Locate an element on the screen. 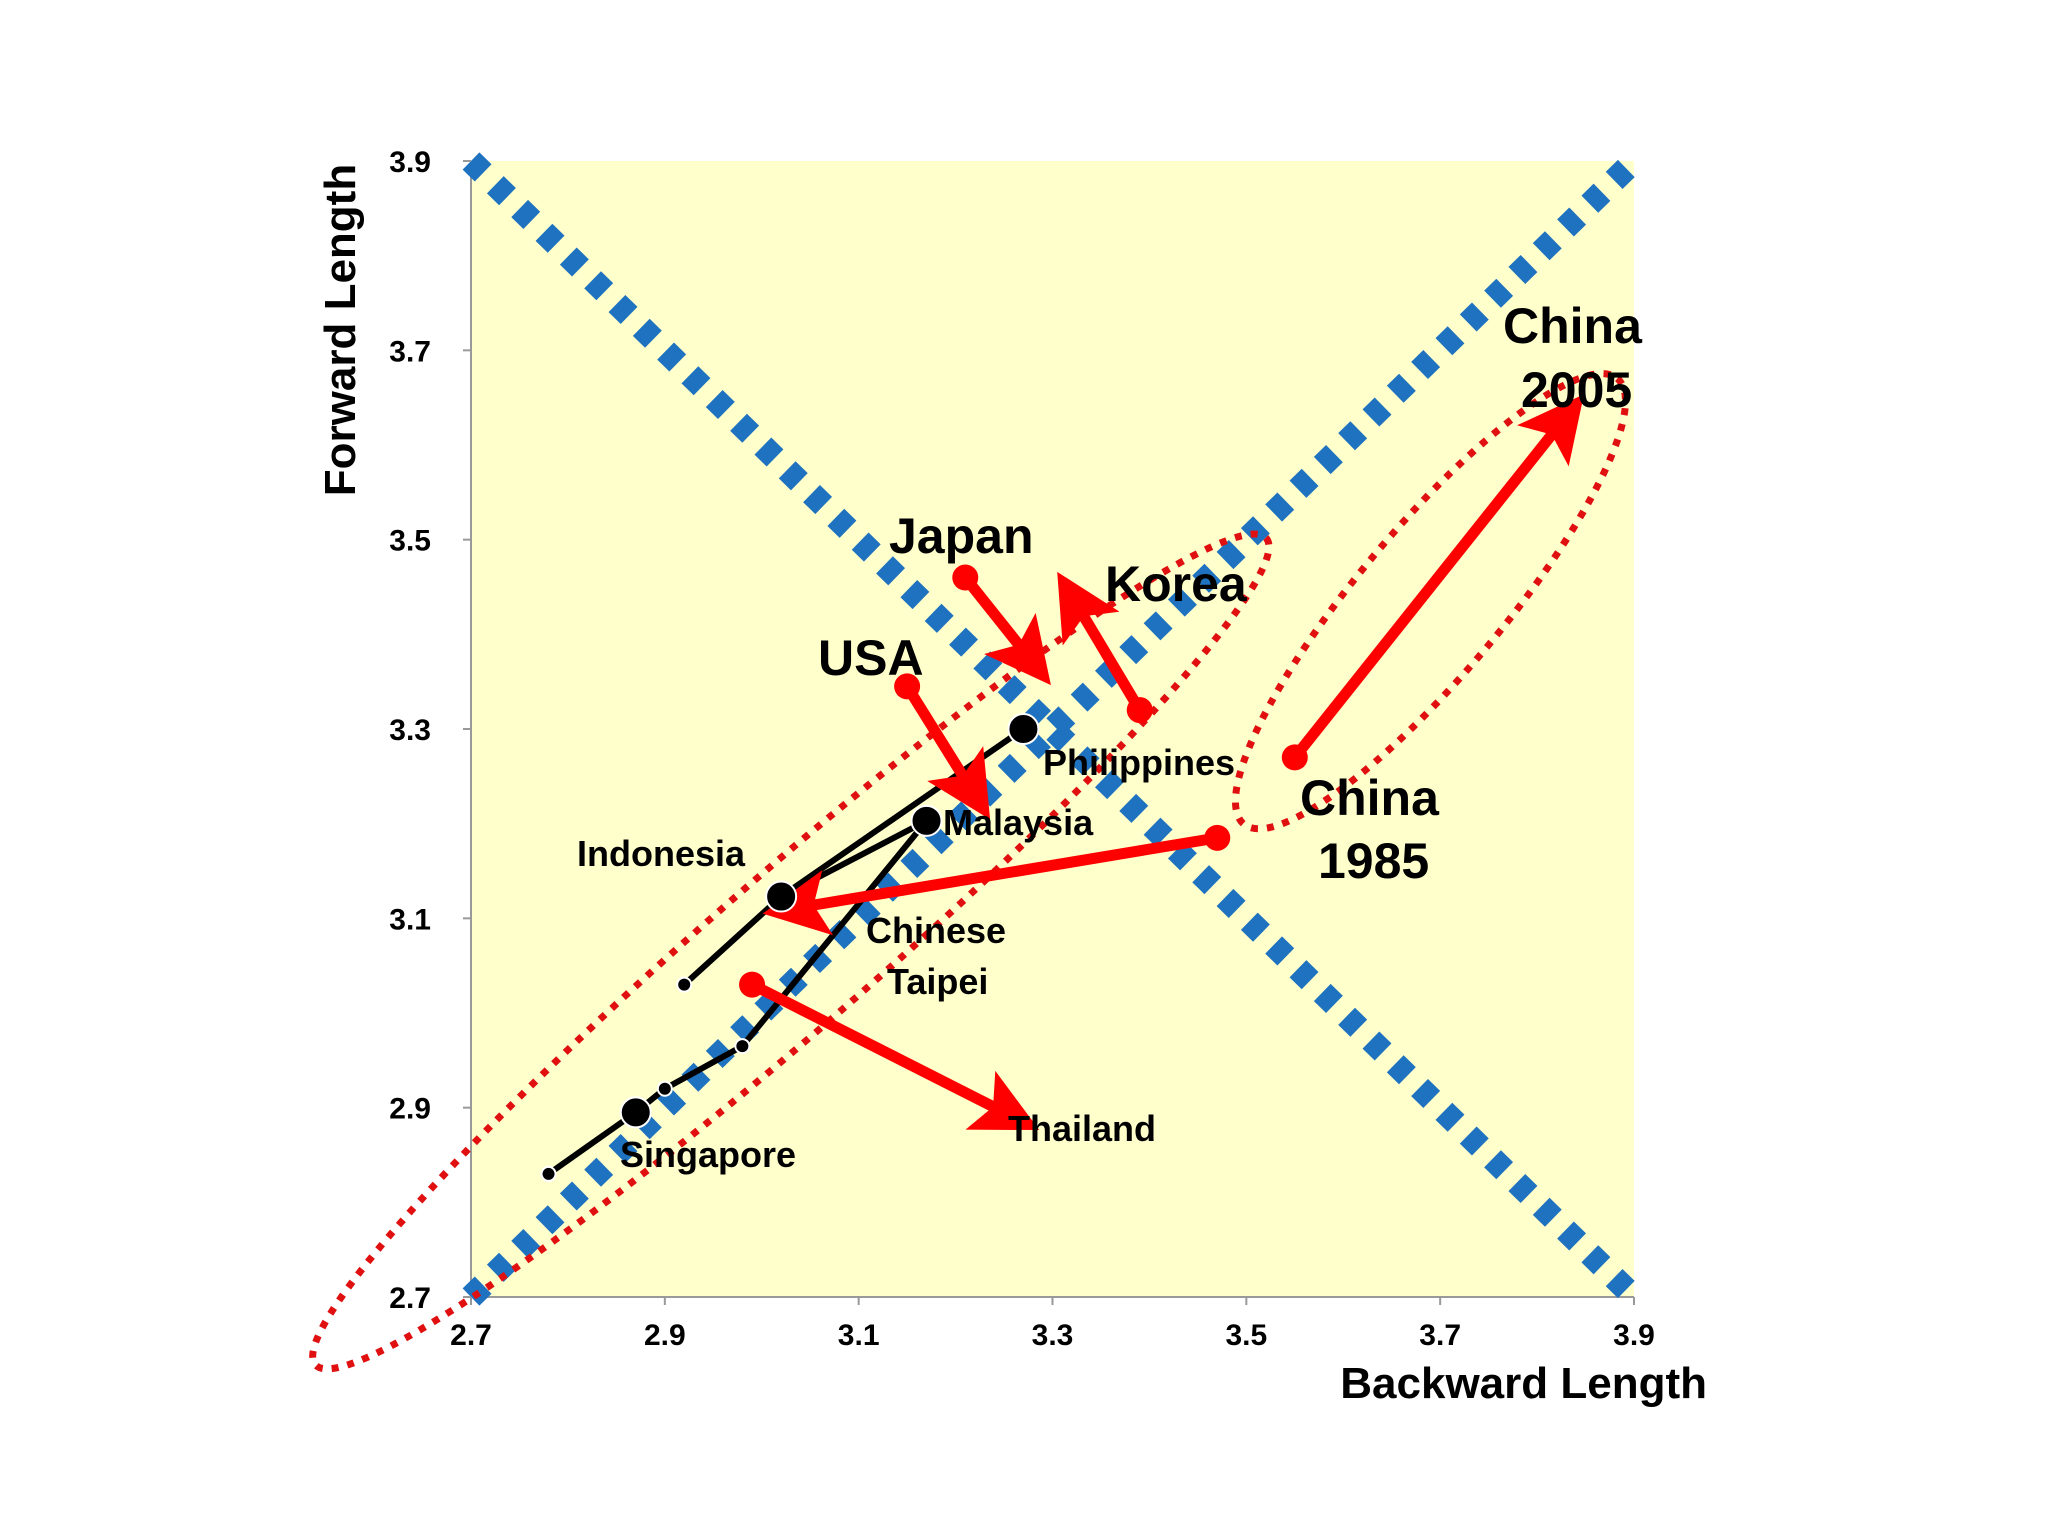 This screenshot has width=2048, height=1536. label-usa: USA is located at coordinates (871, 658).